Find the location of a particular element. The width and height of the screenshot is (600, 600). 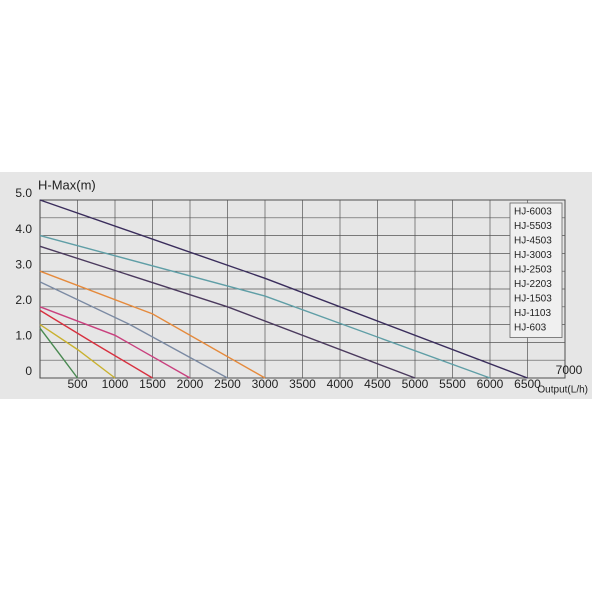

y-tick-label: 5.0 is located at coordinates (23, 193).